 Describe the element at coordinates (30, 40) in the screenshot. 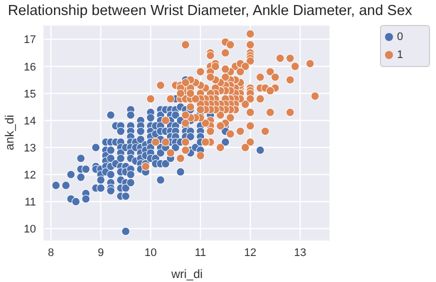

I see `y-tick-label: 17` at that location.